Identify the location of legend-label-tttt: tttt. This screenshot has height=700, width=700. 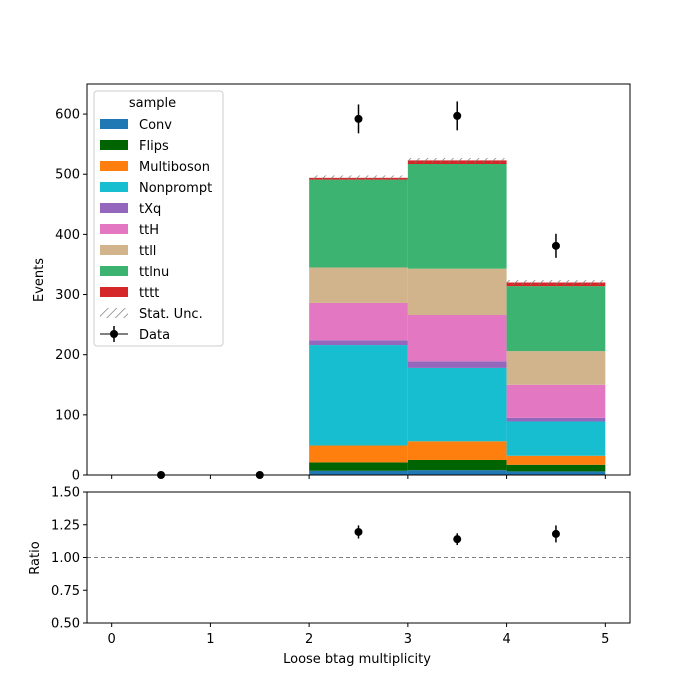
(149, 293).